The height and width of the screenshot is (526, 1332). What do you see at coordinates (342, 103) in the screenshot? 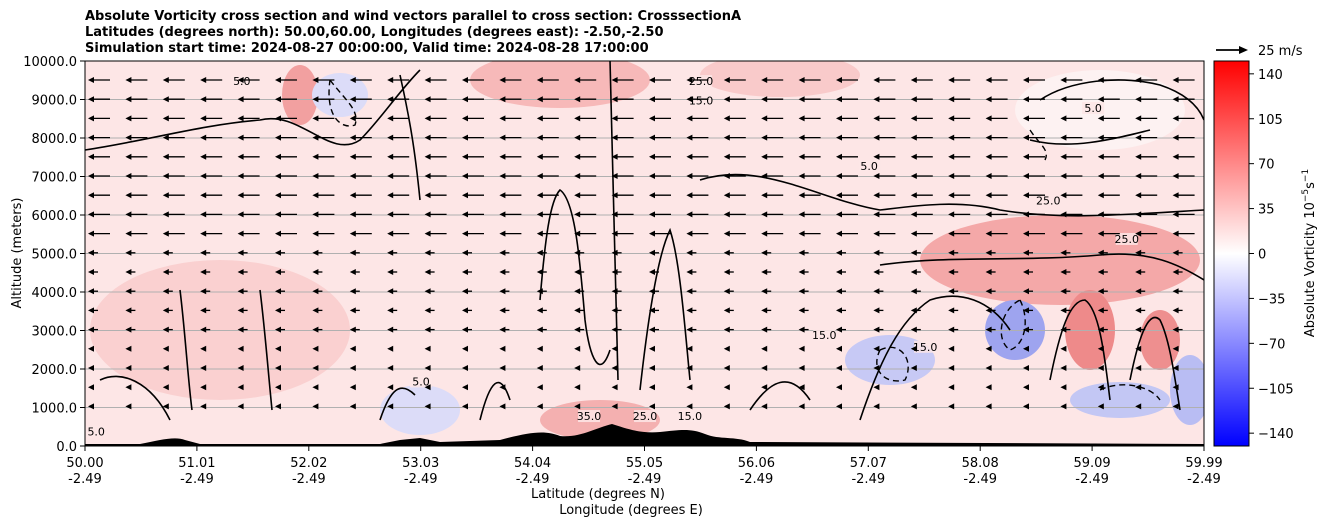
I see `contour-line-negative` at bounding box center [342, 103].